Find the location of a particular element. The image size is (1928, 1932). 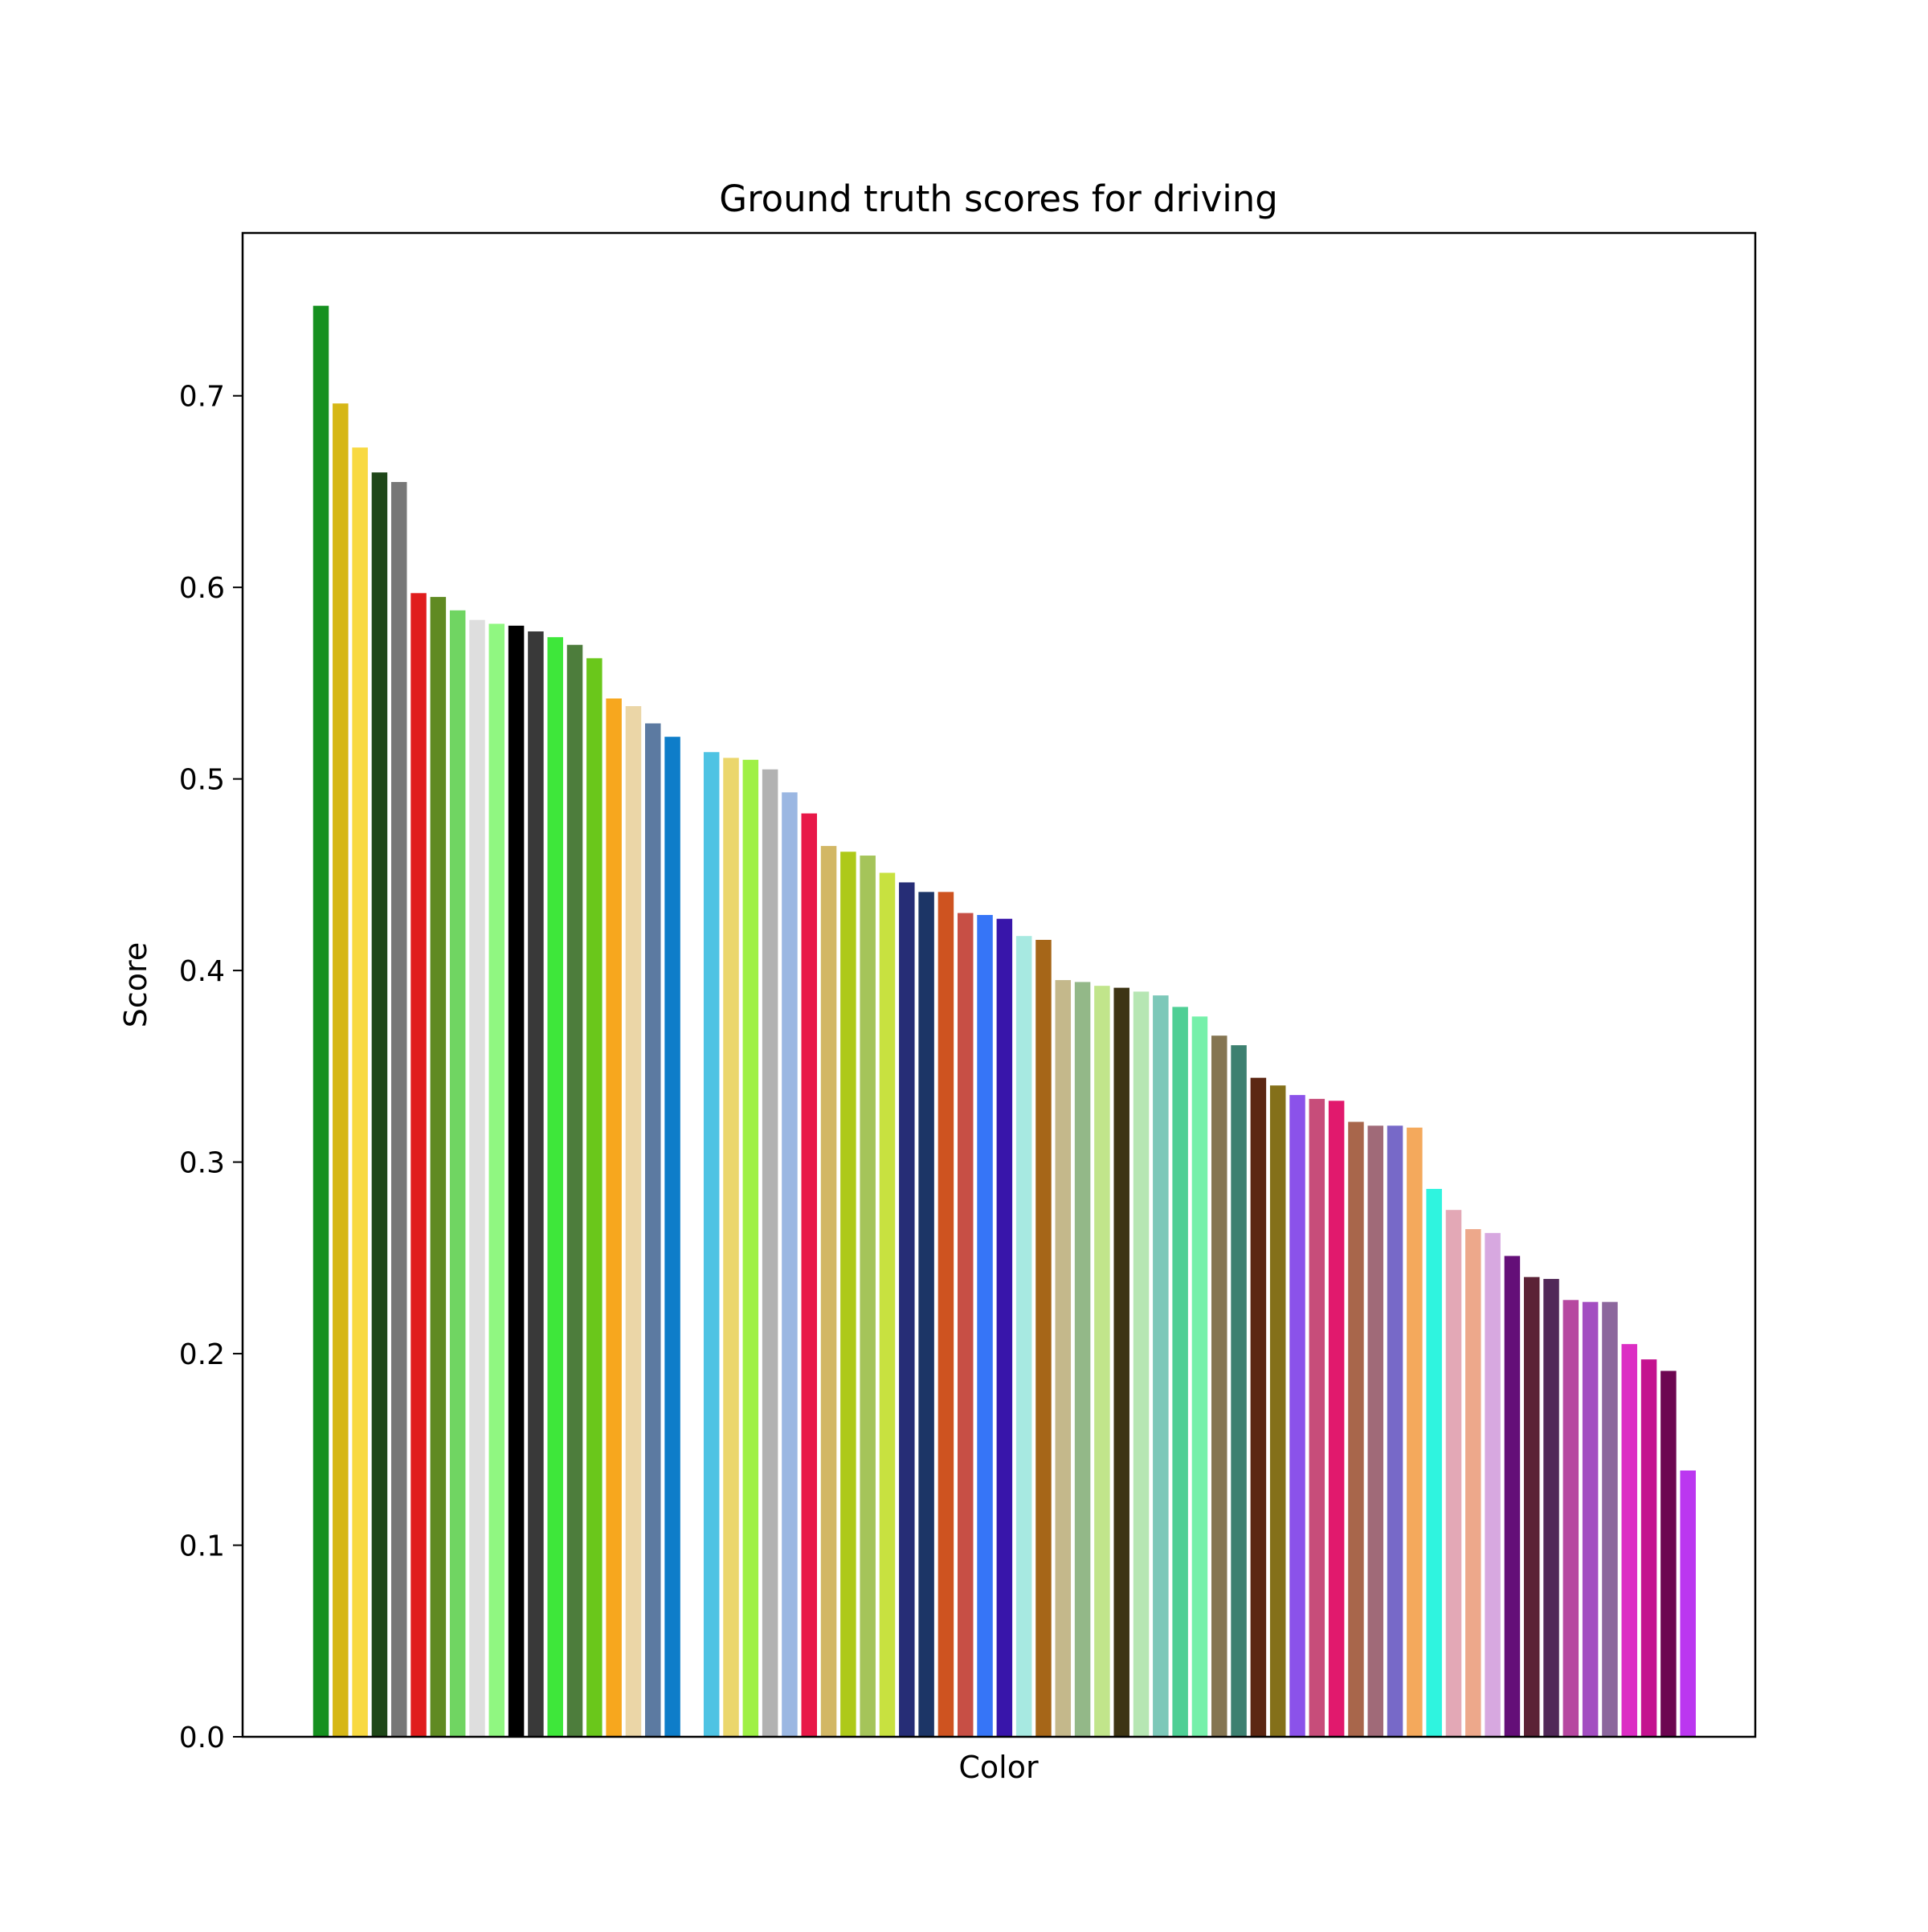

chart-title: Ground truth scores for driving is located at coordinates (999, 199).